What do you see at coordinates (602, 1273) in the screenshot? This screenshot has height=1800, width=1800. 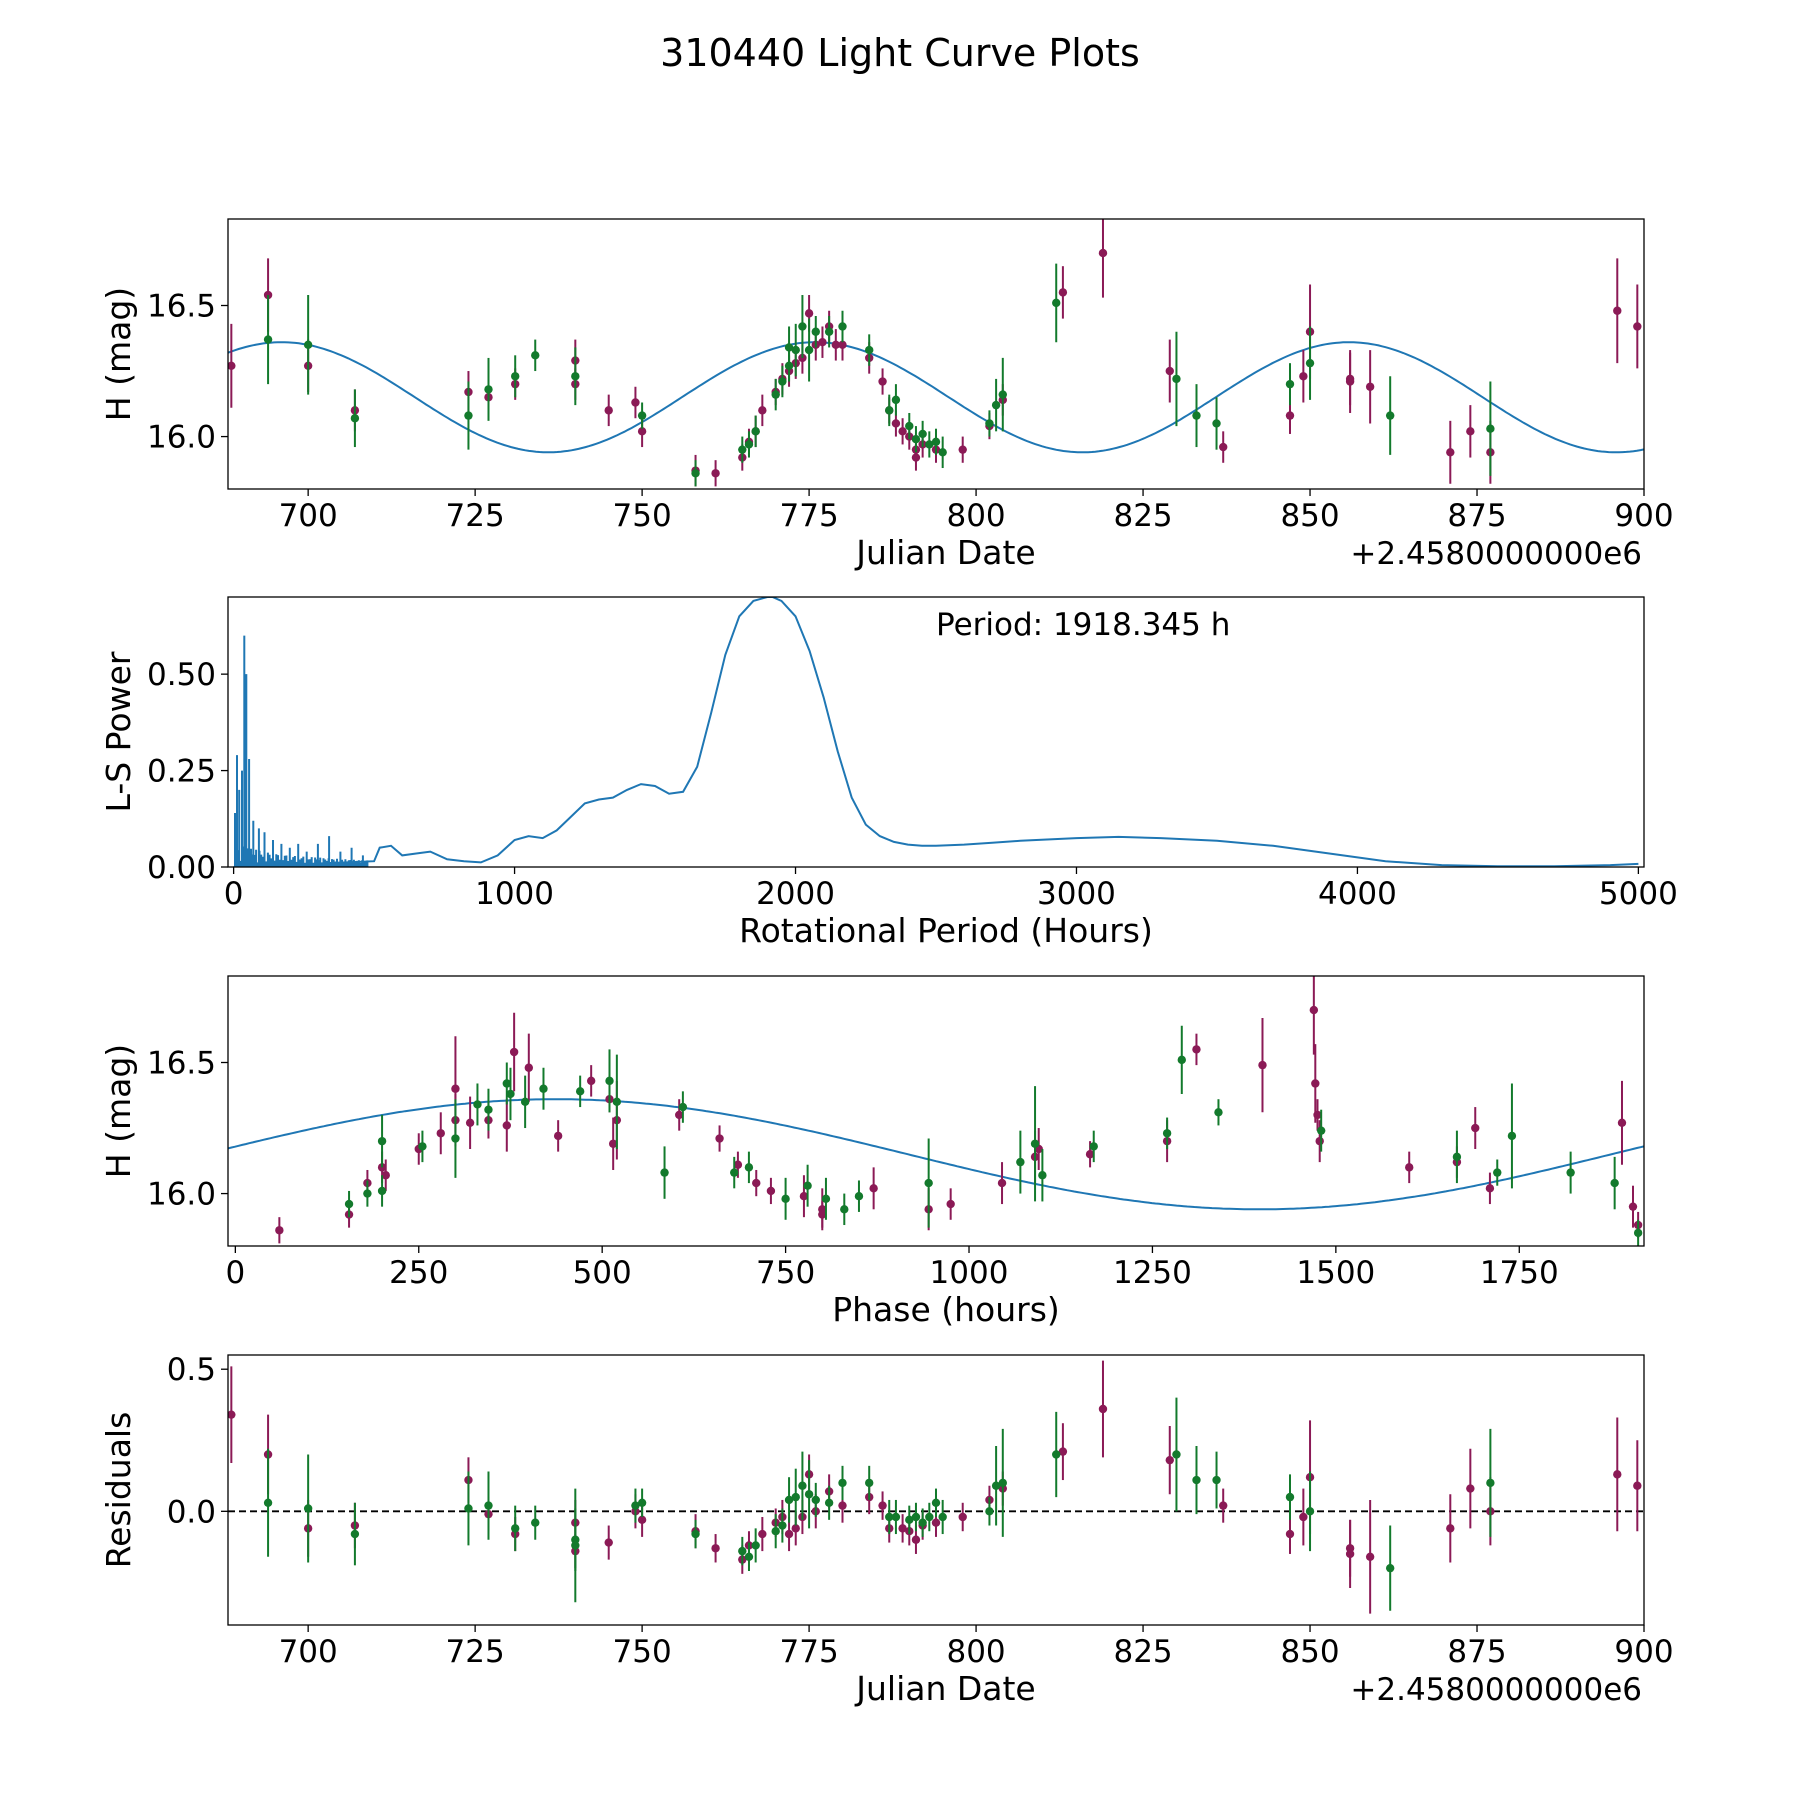 I see `x-tick-label: 500` at bounding box center [602, 1273].